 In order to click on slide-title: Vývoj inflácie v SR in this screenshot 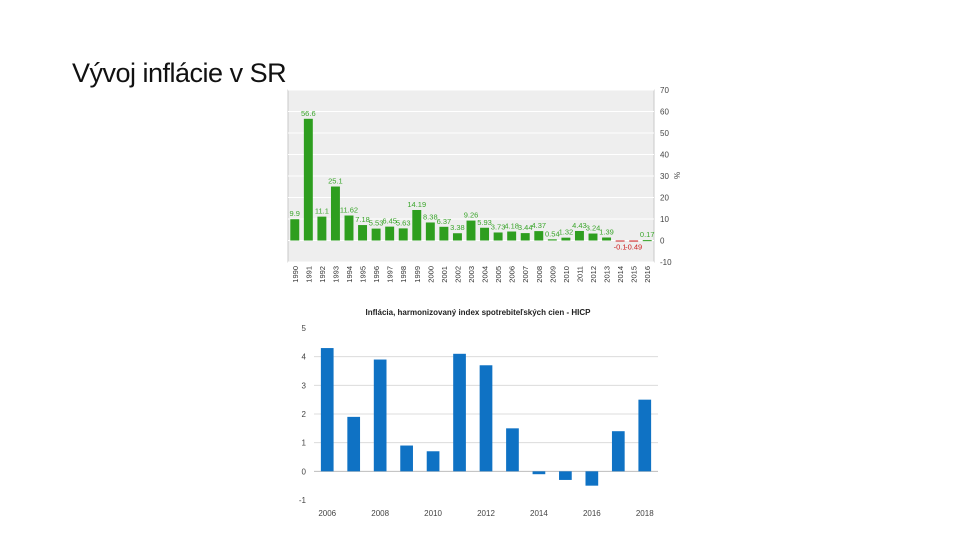, I will do `click(179, 73)`.